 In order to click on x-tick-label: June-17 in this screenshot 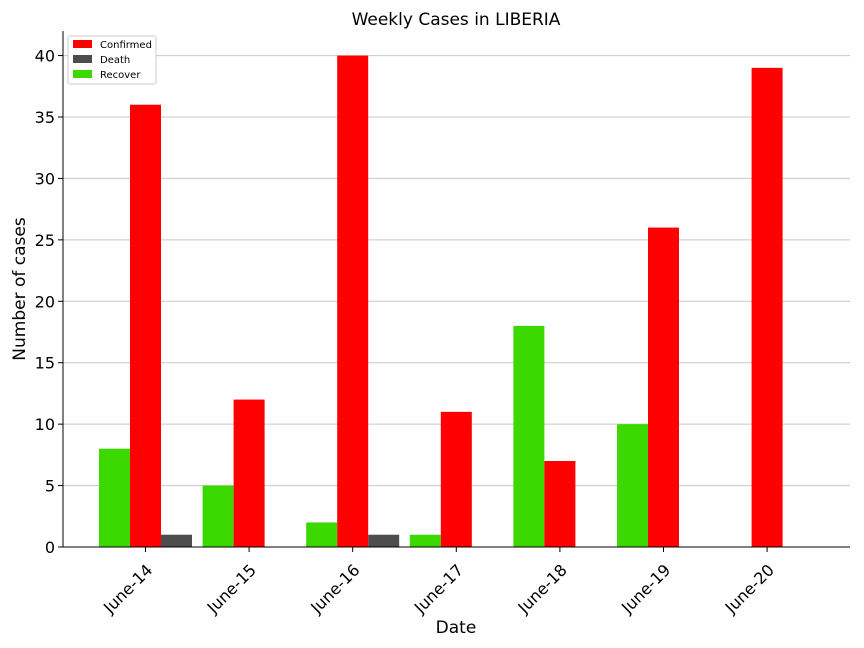, I will do `click(438, 588)`.